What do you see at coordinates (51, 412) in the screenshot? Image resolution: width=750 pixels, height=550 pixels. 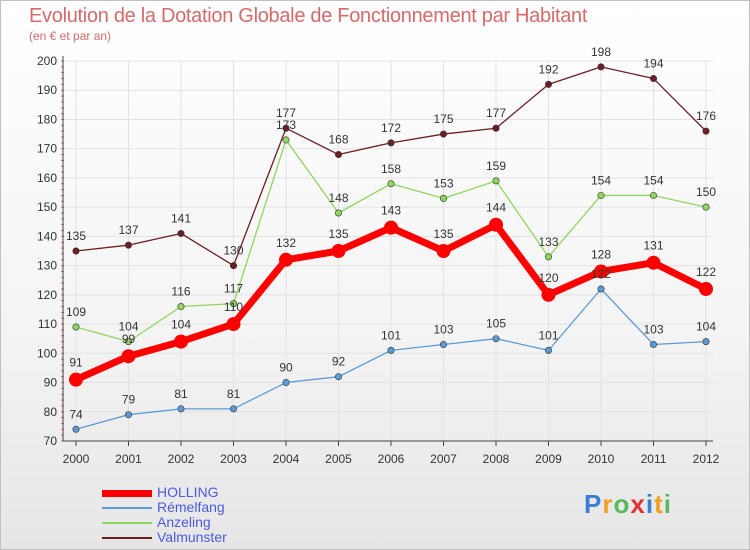 I see `y-tick-label: 80` at bounding box center [51, 412].